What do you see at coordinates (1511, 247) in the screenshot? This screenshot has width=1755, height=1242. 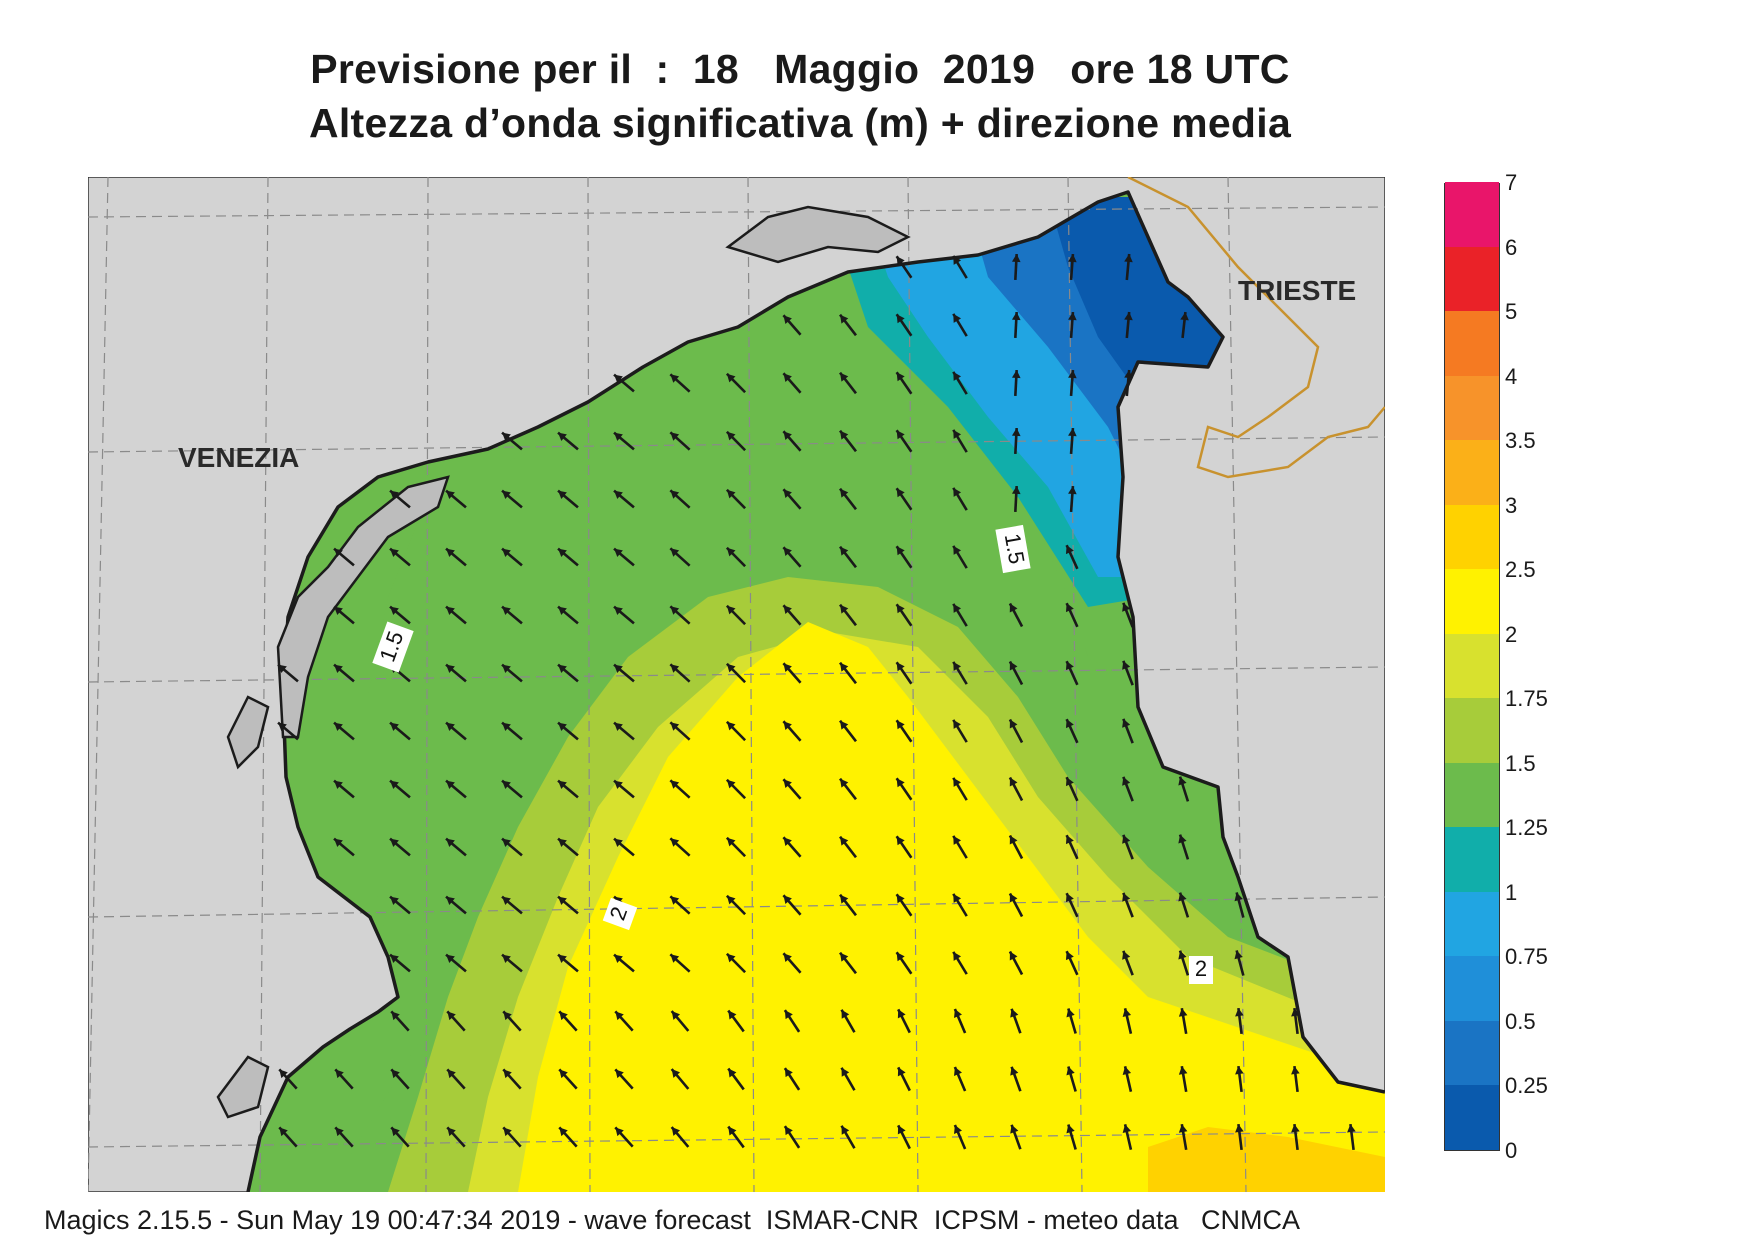 I see `legend-label: 6` at bounding box center [1511, 247].